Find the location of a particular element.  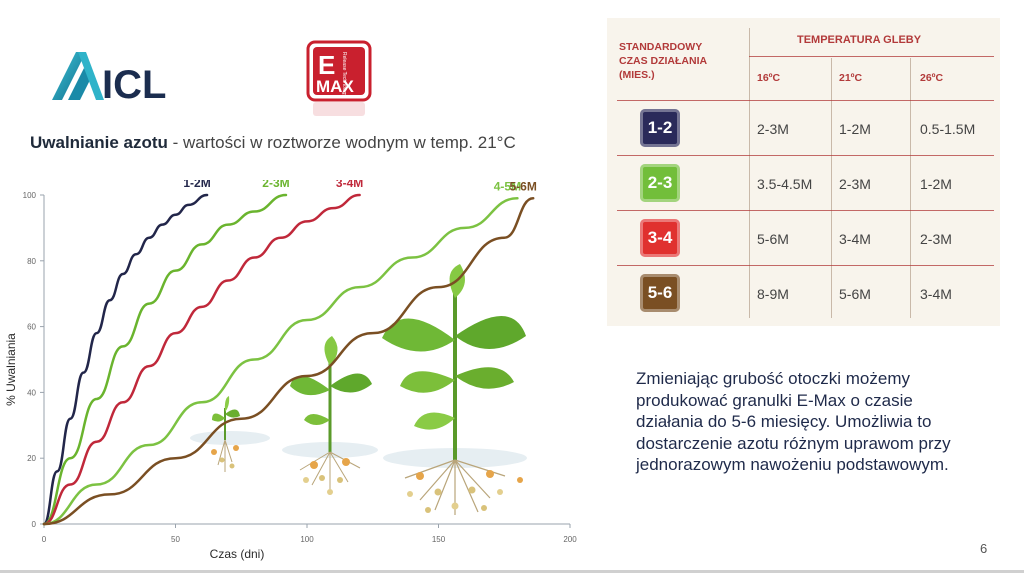

y-tick-label: 80 is located at coordinates (31, 261).